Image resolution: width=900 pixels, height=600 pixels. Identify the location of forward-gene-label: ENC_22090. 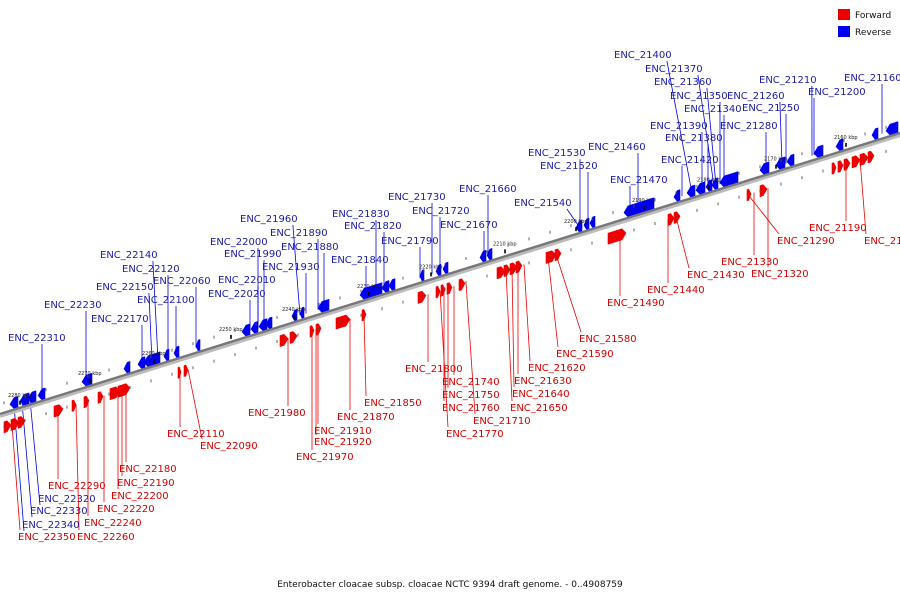
(229, 446).